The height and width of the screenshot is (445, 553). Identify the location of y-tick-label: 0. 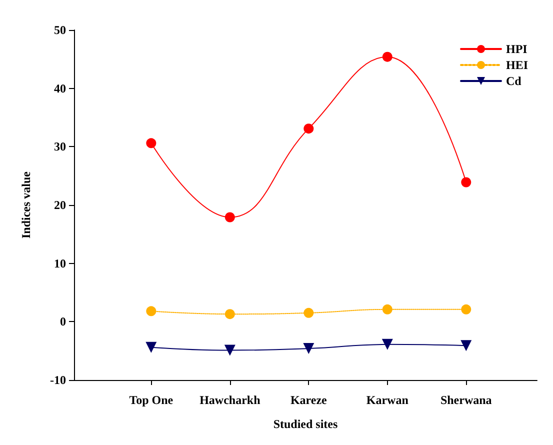
(63, 321).